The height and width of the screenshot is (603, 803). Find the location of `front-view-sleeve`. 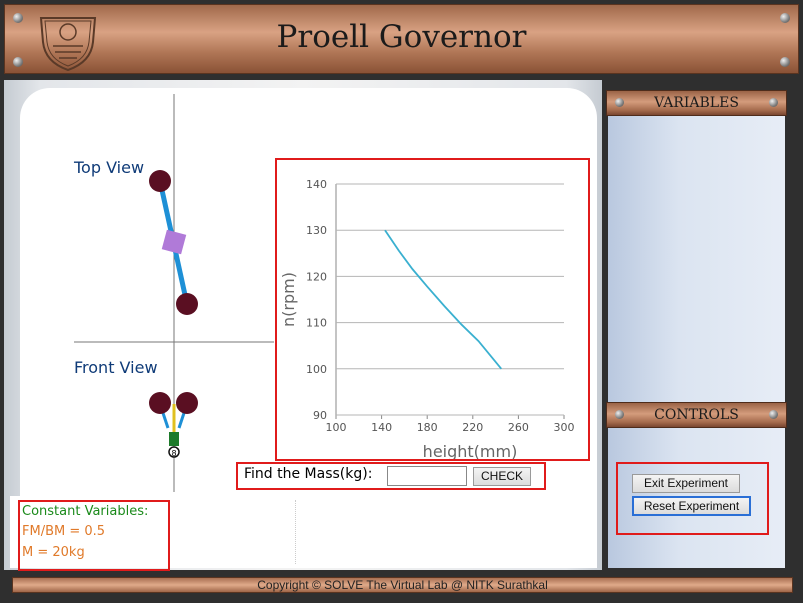

front-view-sleeve is located at coordinates (174, 439).